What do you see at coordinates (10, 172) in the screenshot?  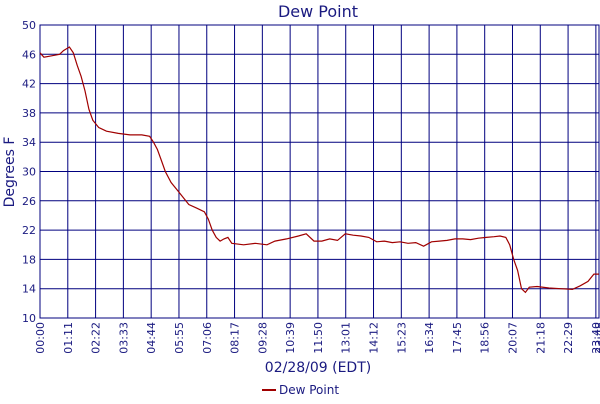 I see `y-axis-label: Degrees F` at bounding box center [10, 172].